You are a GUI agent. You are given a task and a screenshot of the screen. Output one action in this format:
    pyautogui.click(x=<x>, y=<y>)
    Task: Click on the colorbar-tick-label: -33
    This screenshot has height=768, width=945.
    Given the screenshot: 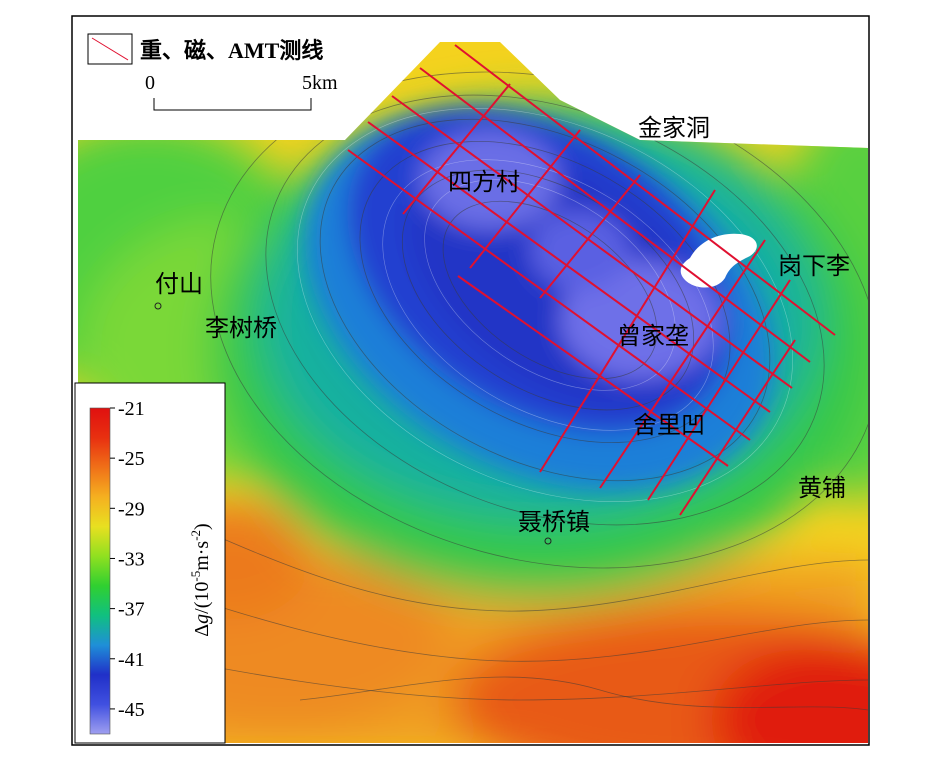 What is the action you would take?
    pyautogui.click(x=131, y=559)
    